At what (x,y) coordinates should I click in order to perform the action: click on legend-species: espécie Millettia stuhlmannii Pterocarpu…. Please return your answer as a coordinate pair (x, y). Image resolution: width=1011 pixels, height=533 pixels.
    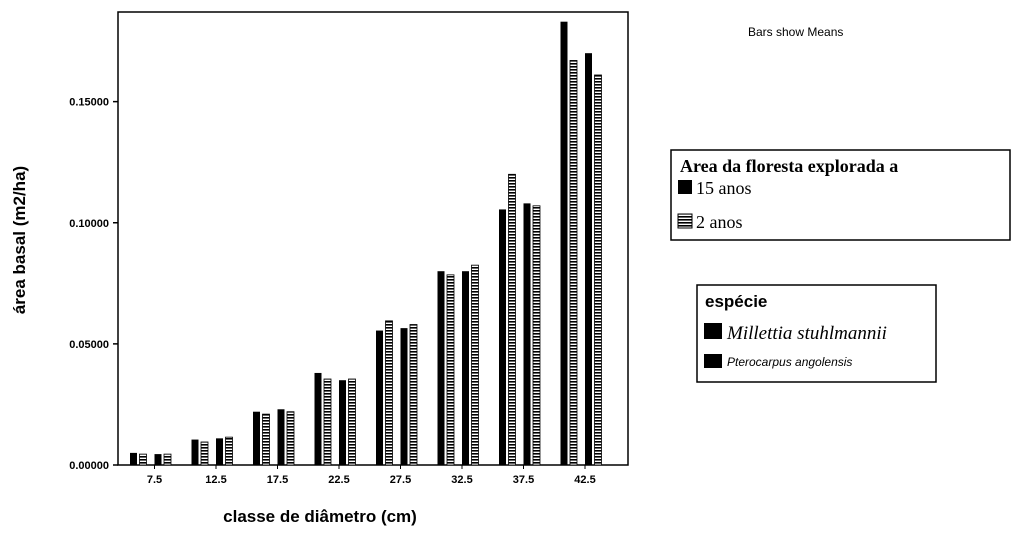
    Looking at the image, I should click on (816, 333).